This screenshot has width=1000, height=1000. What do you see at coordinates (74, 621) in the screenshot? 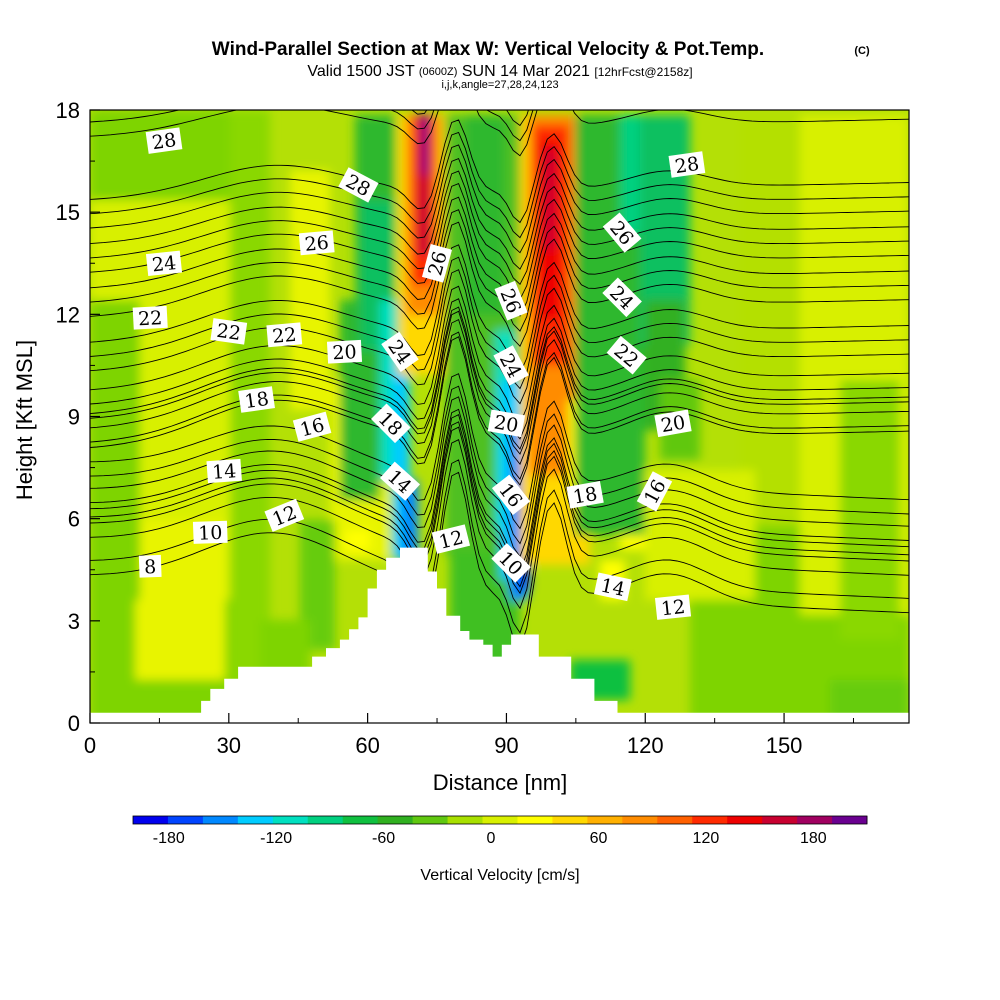
I see `y-tick-label: 3` at bounding box center [74, 621].